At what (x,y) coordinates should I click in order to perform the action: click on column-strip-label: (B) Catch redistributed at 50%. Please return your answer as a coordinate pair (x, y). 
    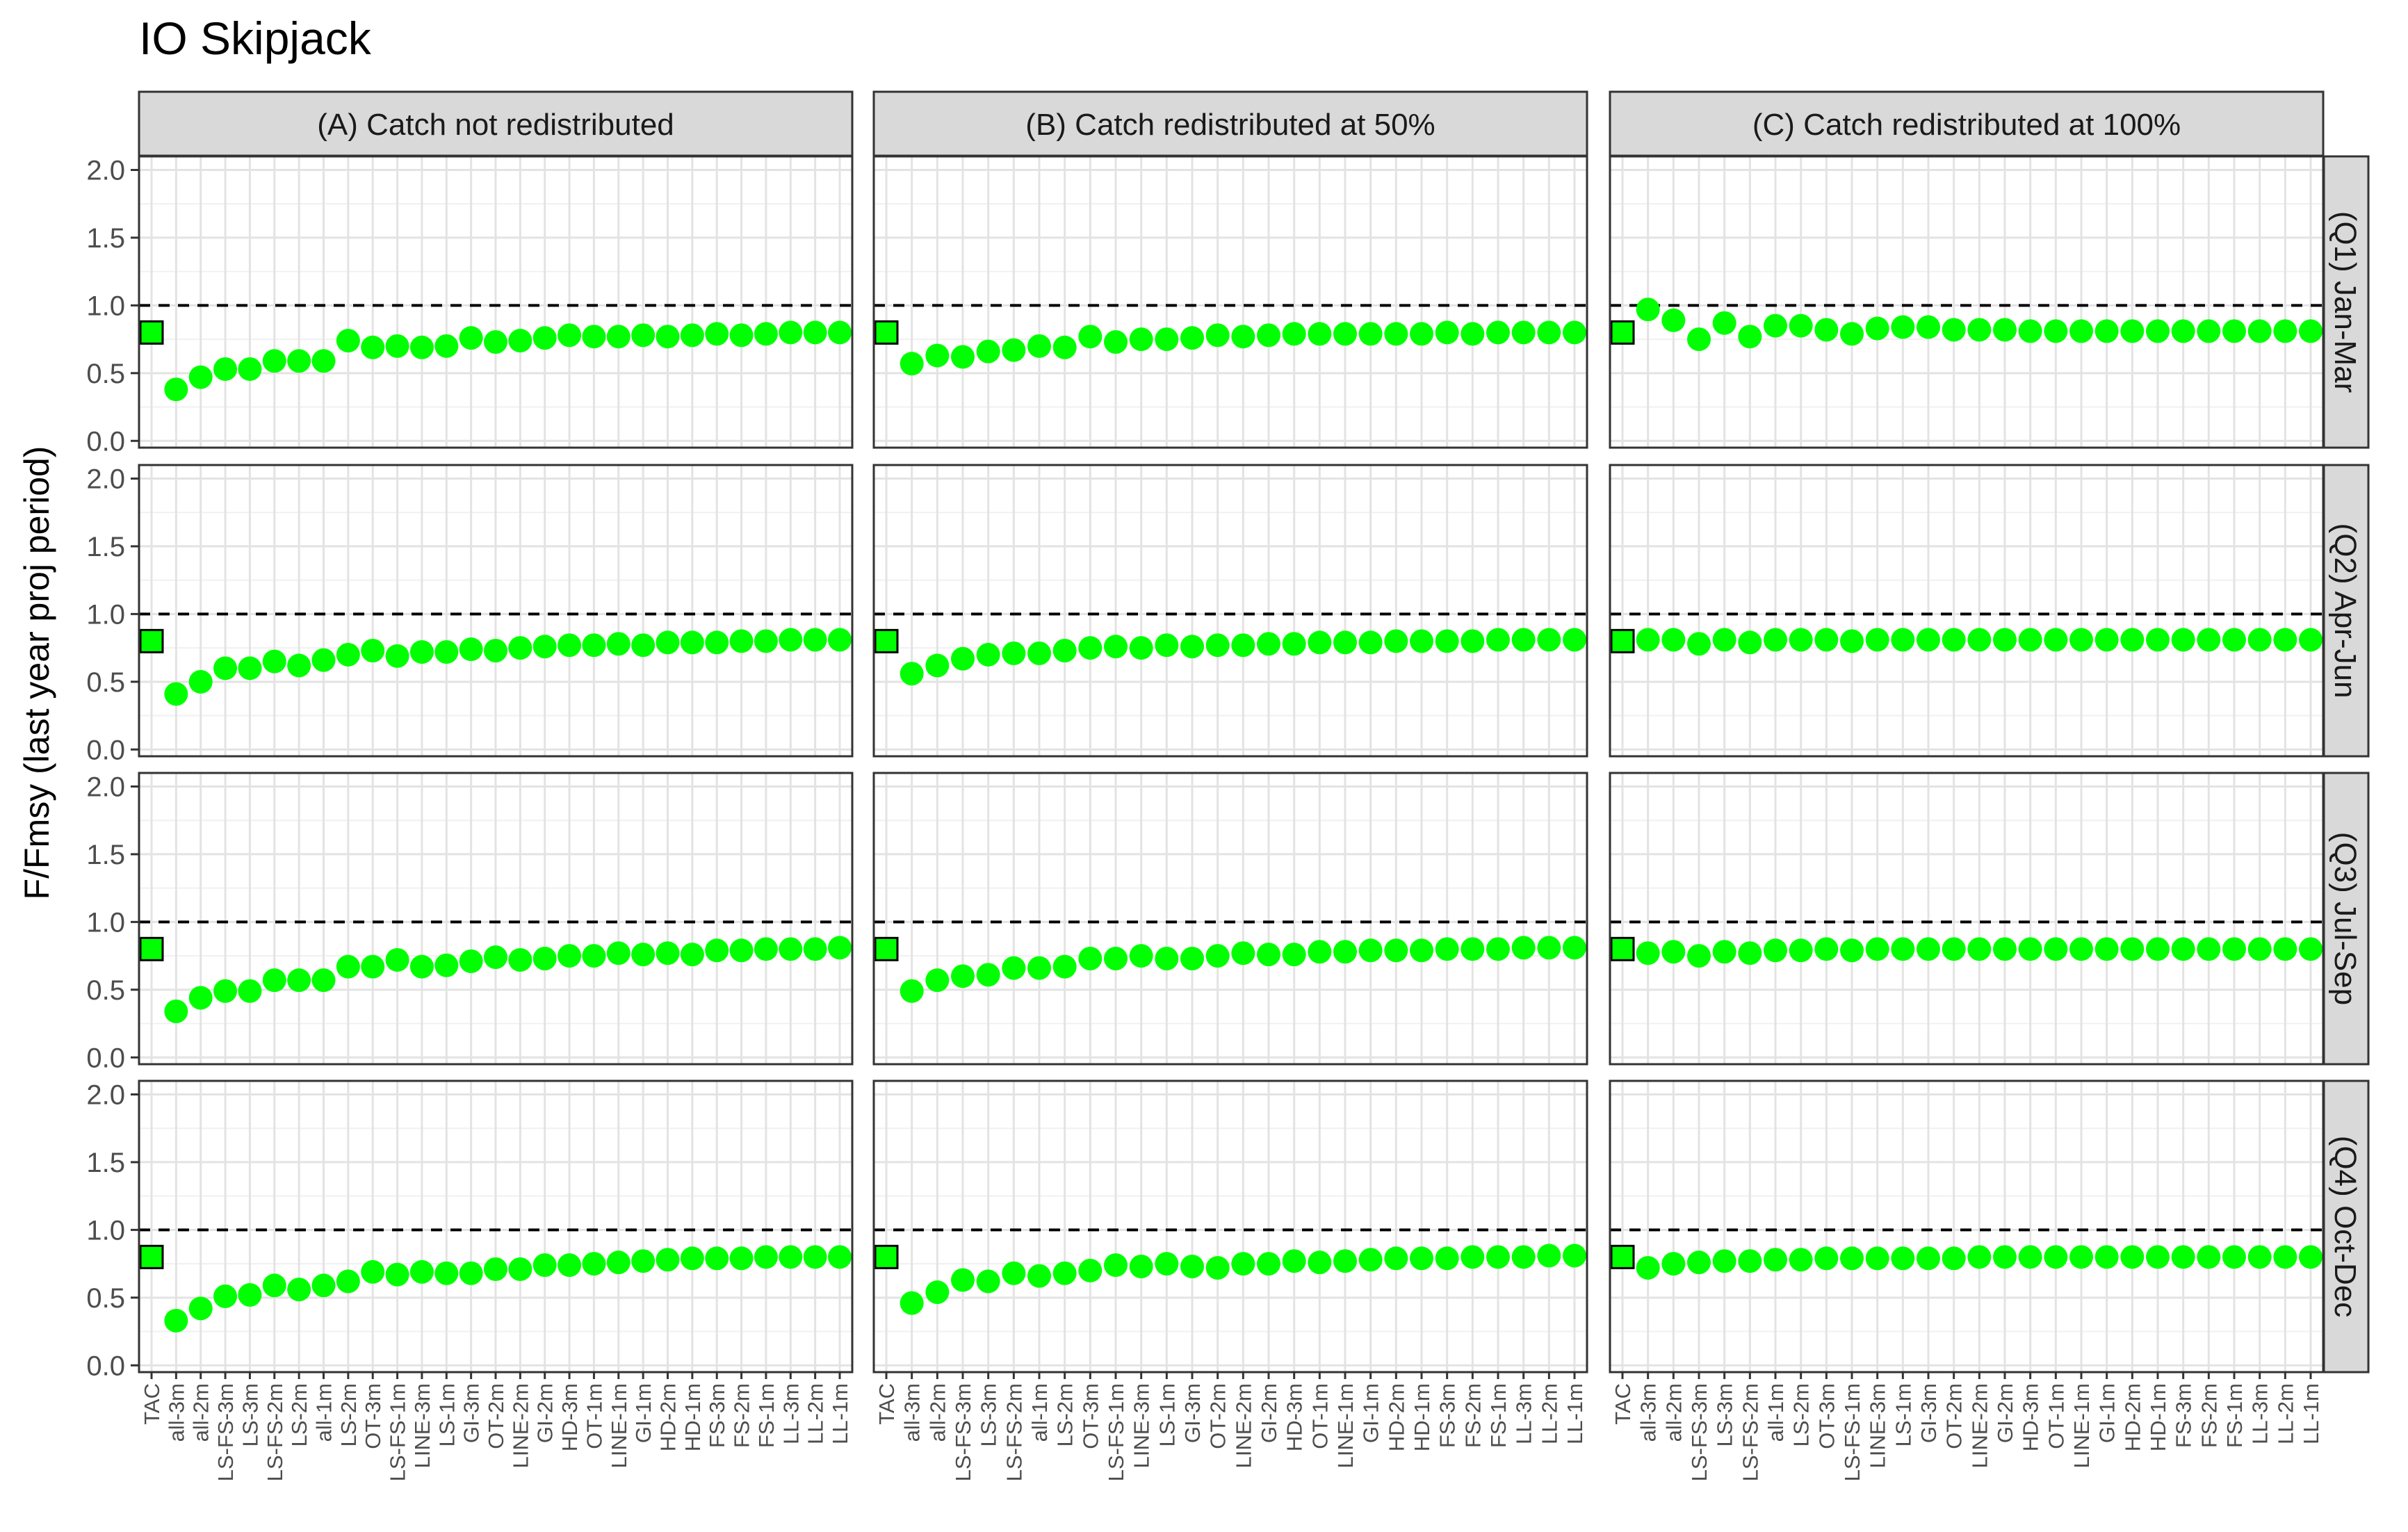
    Looking at the image, I should click on (1230, 125).